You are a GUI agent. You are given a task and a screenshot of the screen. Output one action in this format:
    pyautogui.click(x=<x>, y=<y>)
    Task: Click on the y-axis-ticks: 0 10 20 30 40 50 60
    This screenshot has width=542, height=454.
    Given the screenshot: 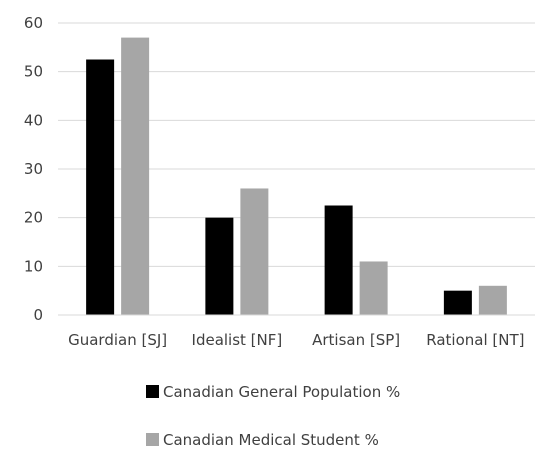 What is the action you would take?
    pyautogui.click(x=33, y=169)
    